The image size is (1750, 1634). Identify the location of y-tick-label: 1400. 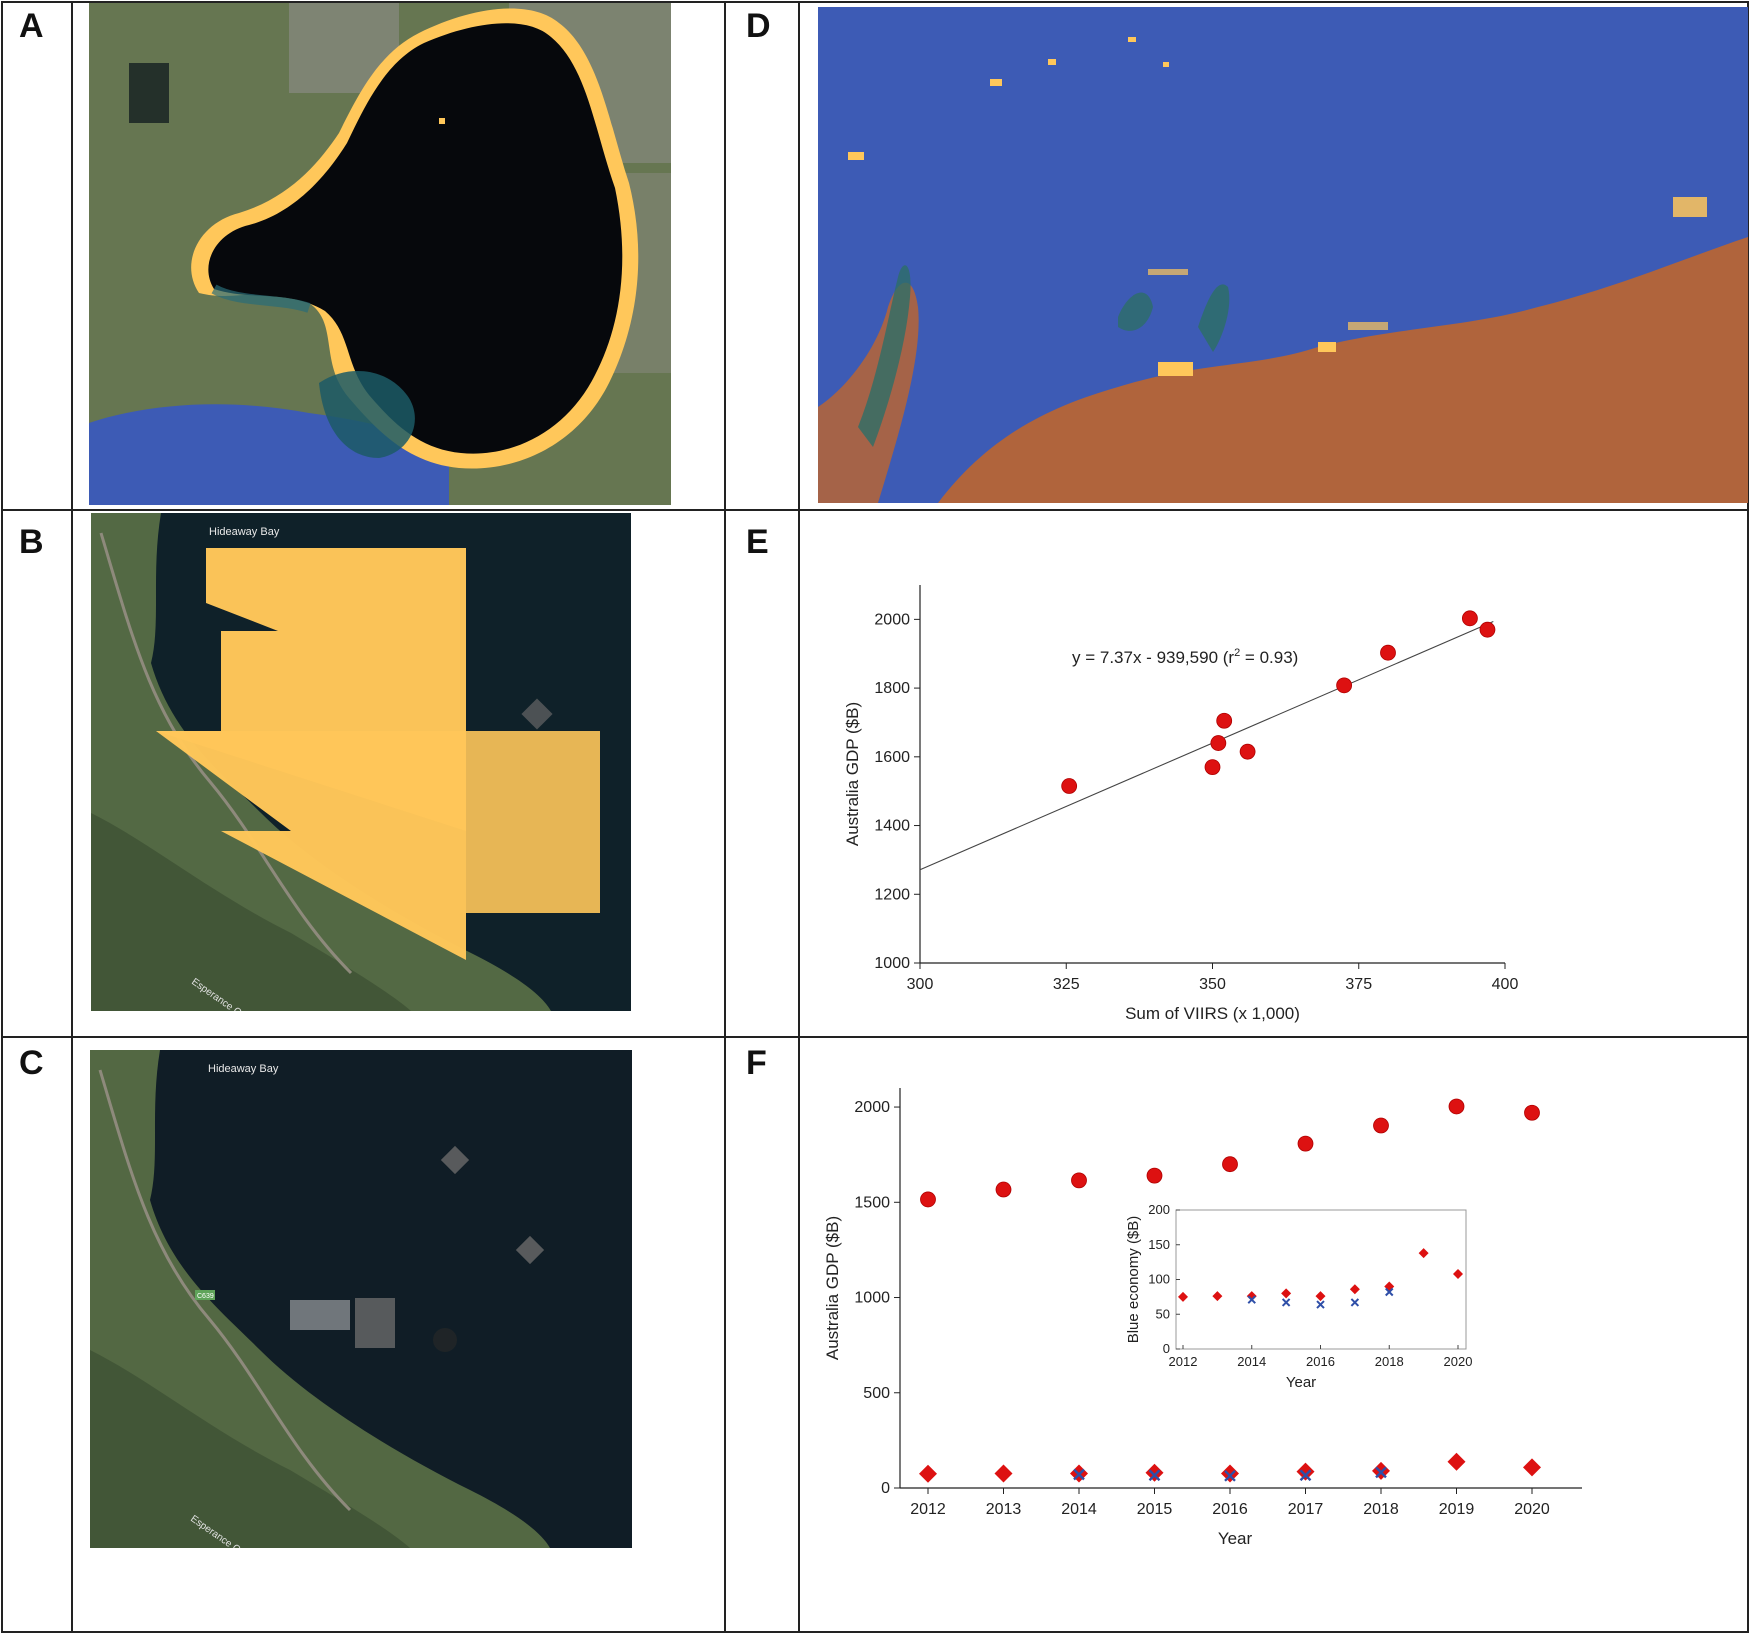
(892, 826).